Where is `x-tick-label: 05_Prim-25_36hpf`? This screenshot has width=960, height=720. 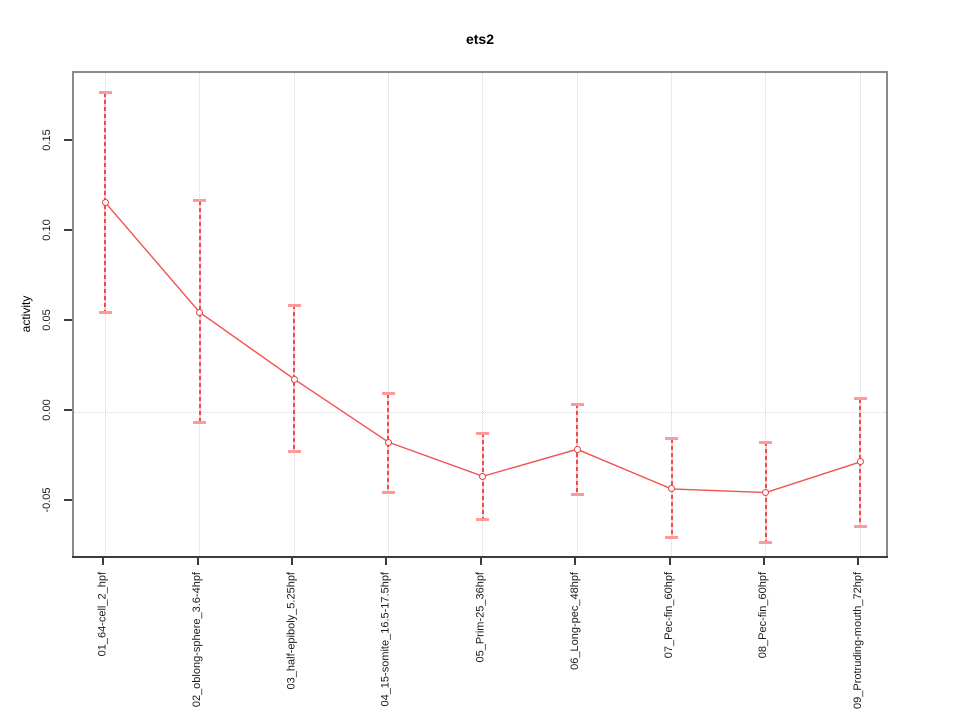 x-tick-label: 05_Prim-25_36hpf is located at coordinates (480, 617).